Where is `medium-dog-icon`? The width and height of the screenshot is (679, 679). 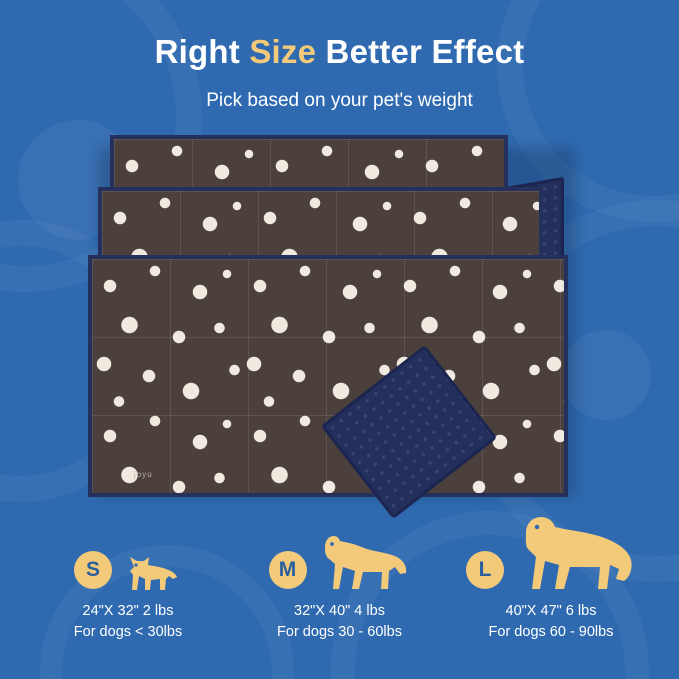
medium-dog-icon is located at coordinates (365, 562).